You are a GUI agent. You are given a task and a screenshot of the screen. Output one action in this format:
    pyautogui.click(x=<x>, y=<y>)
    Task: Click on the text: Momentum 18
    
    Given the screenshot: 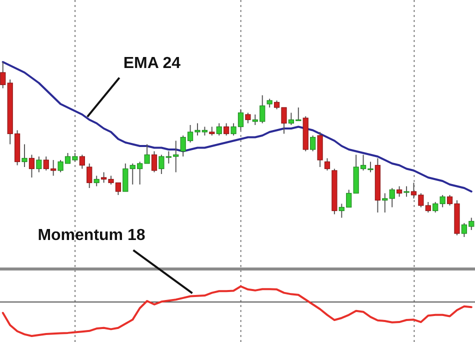 What is the action you would take?
    pyautogui.click(x=92, y=235)
    